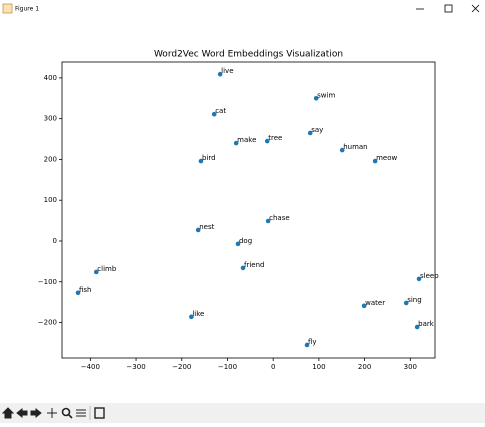 The image size is (485, 427). Describe the element at coordinates (279, 218) in the screenshot. I see `point-label: chase` at that location.